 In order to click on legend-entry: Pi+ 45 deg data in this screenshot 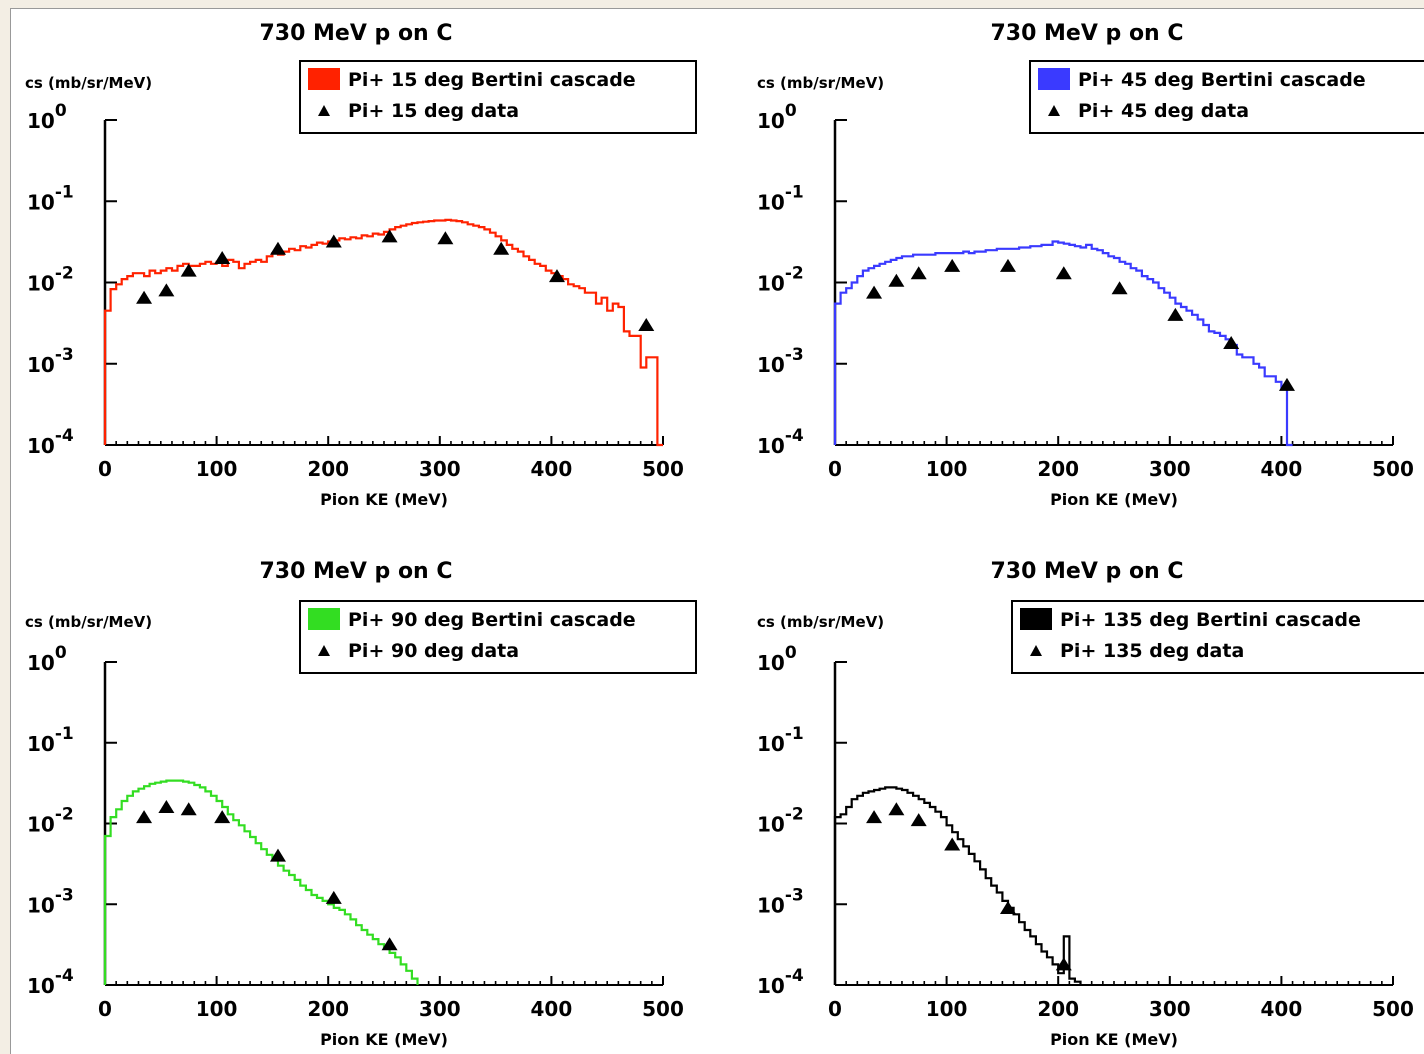, I will do `click(1163, 111)`.